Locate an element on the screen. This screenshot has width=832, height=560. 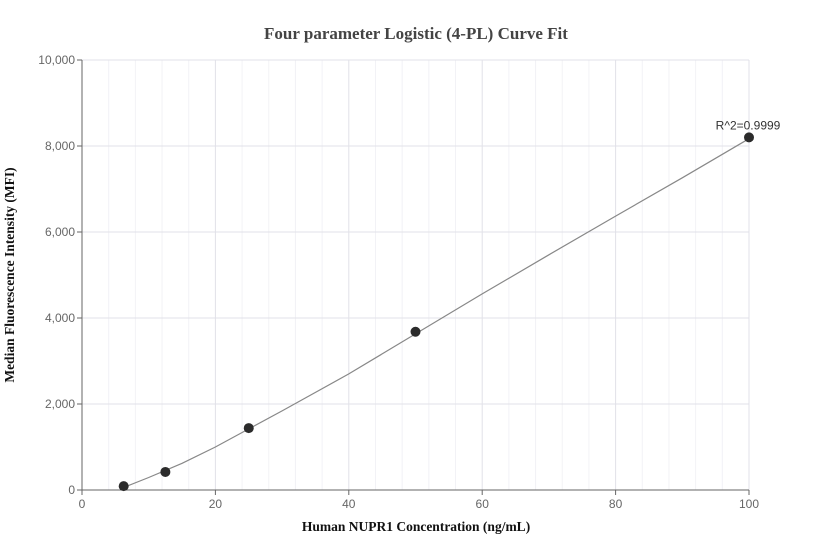
chart-title: Four parameter Logistic (4-PL) Curve Fit is located at coordinates (416, 33).